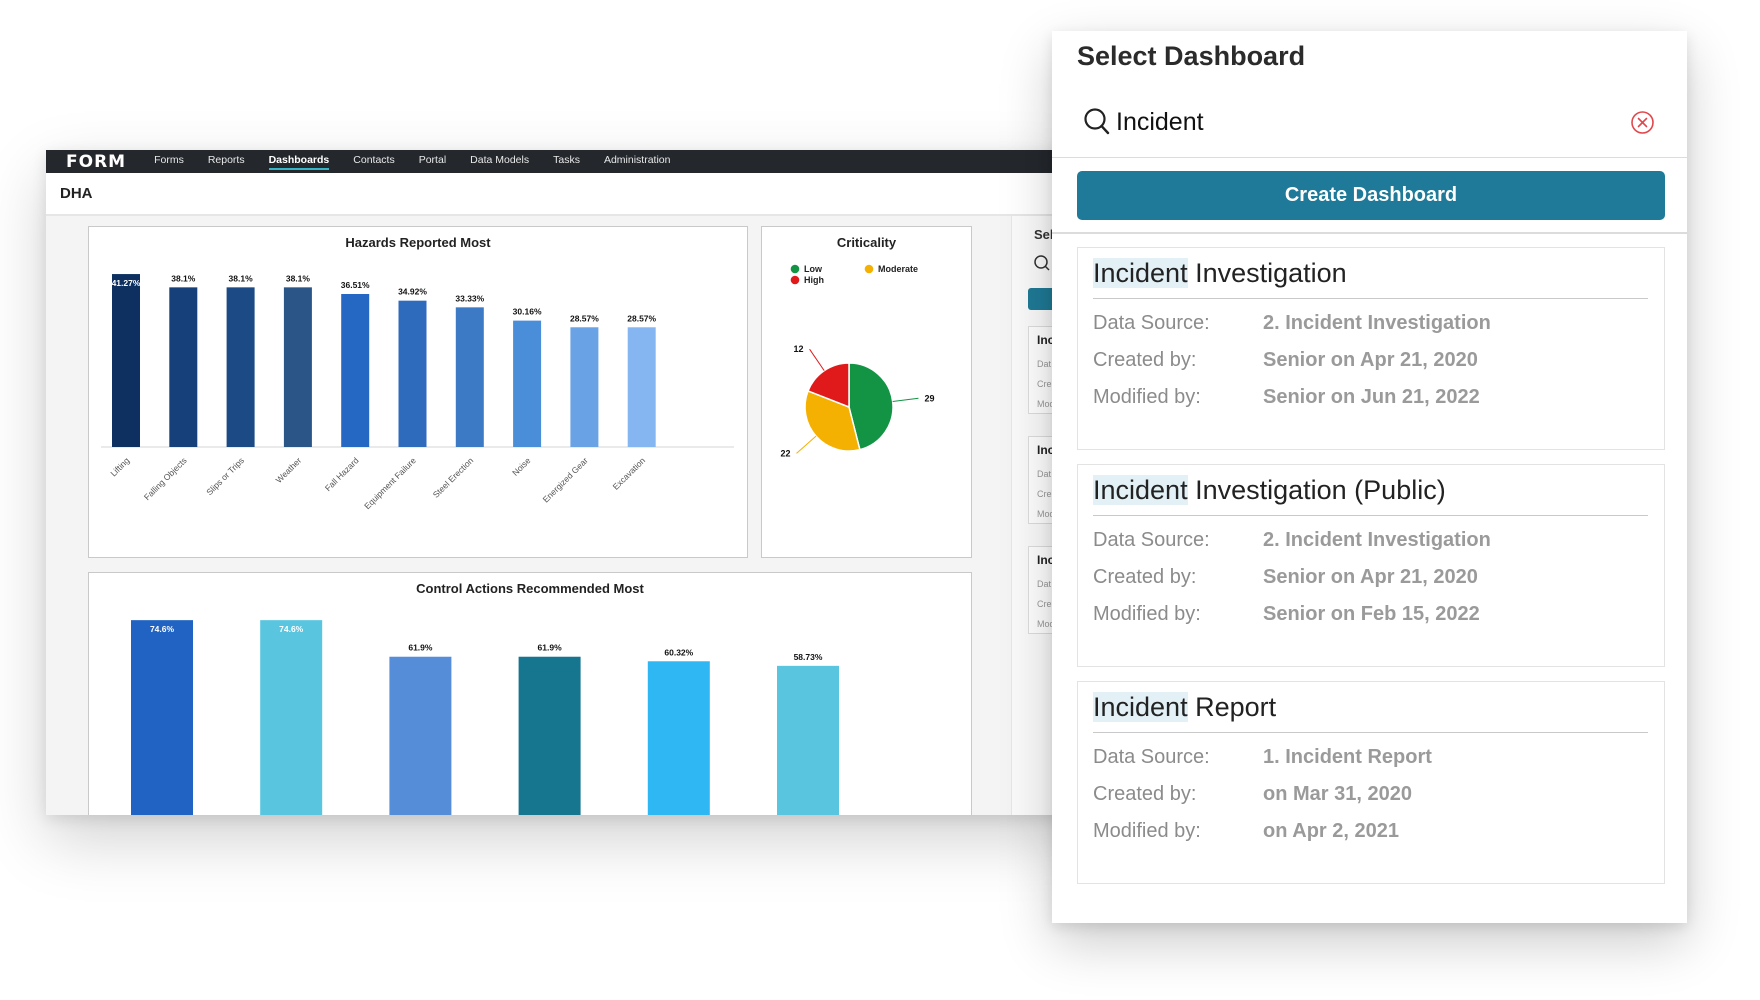  What do you see at coordinates (799, 349) in the screenshot?
I see `pie-value-label: 12` at bounding box center [799, 349].